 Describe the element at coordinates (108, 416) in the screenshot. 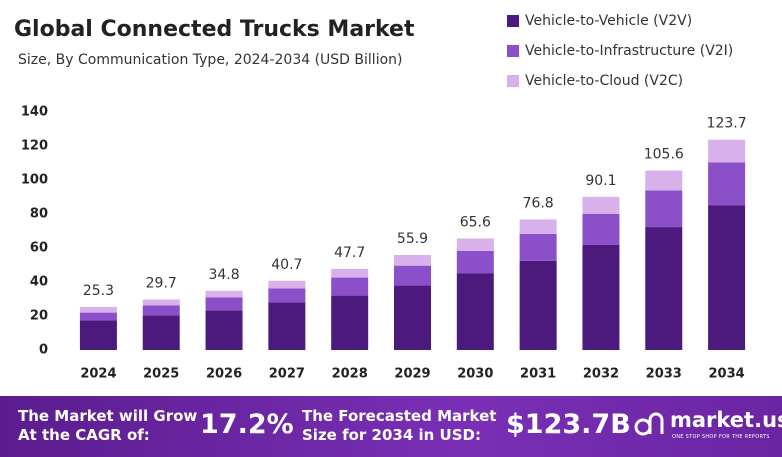

I see `cagr-text-1: The Market will Grow` at that location.